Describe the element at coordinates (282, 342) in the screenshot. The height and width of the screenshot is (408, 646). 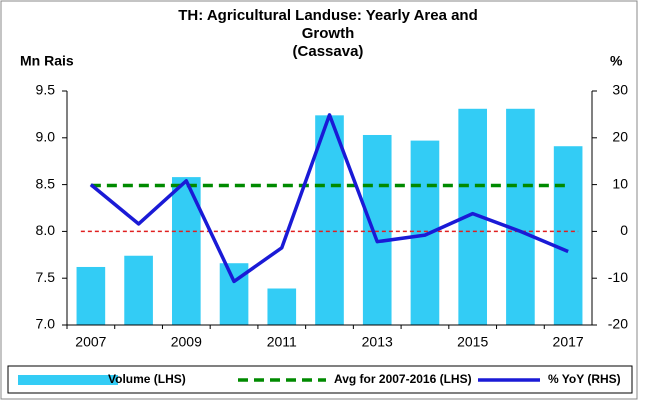
I see `x-tick-label: 2011` at that location.